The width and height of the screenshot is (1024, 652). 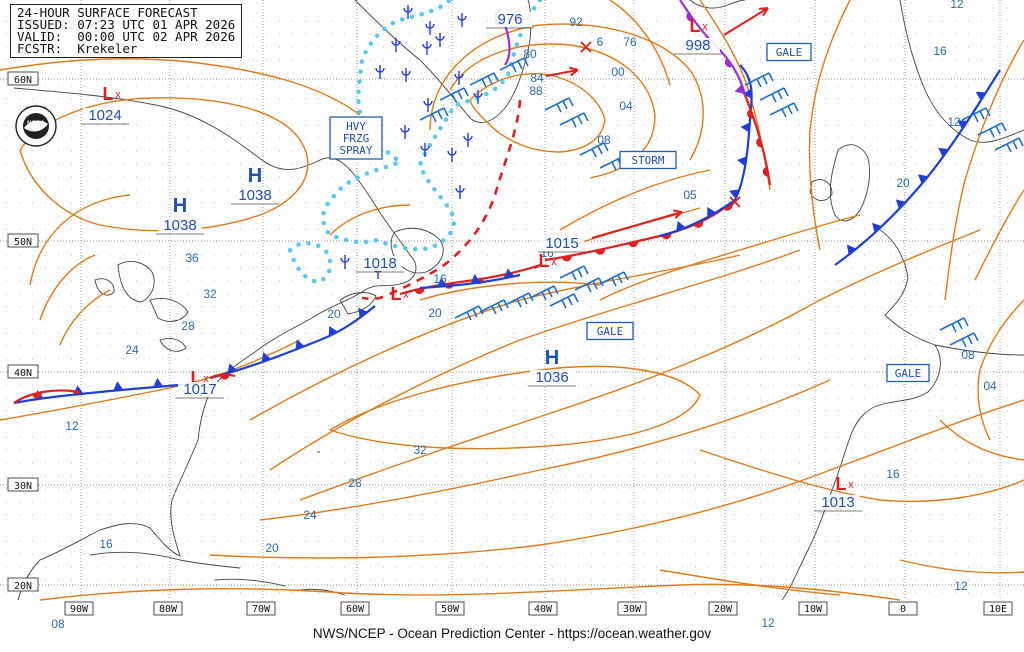 I want to click on isobar-label: 04, so click(x=626, y=106).